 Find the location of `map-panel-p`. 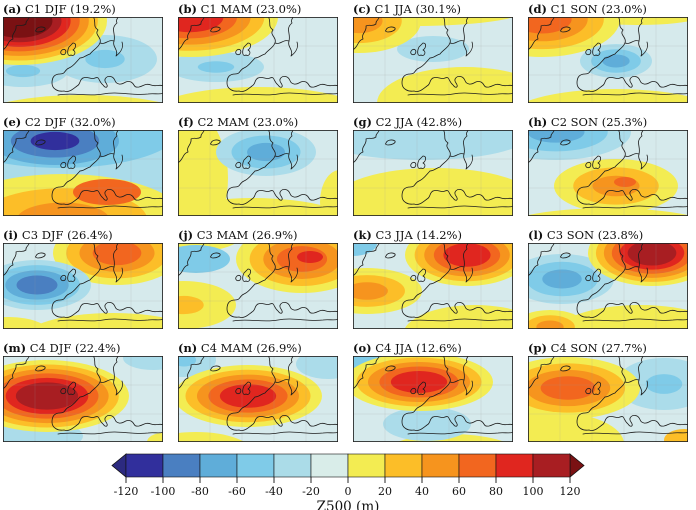

map-panel-p is located at coordinates (608, 399).